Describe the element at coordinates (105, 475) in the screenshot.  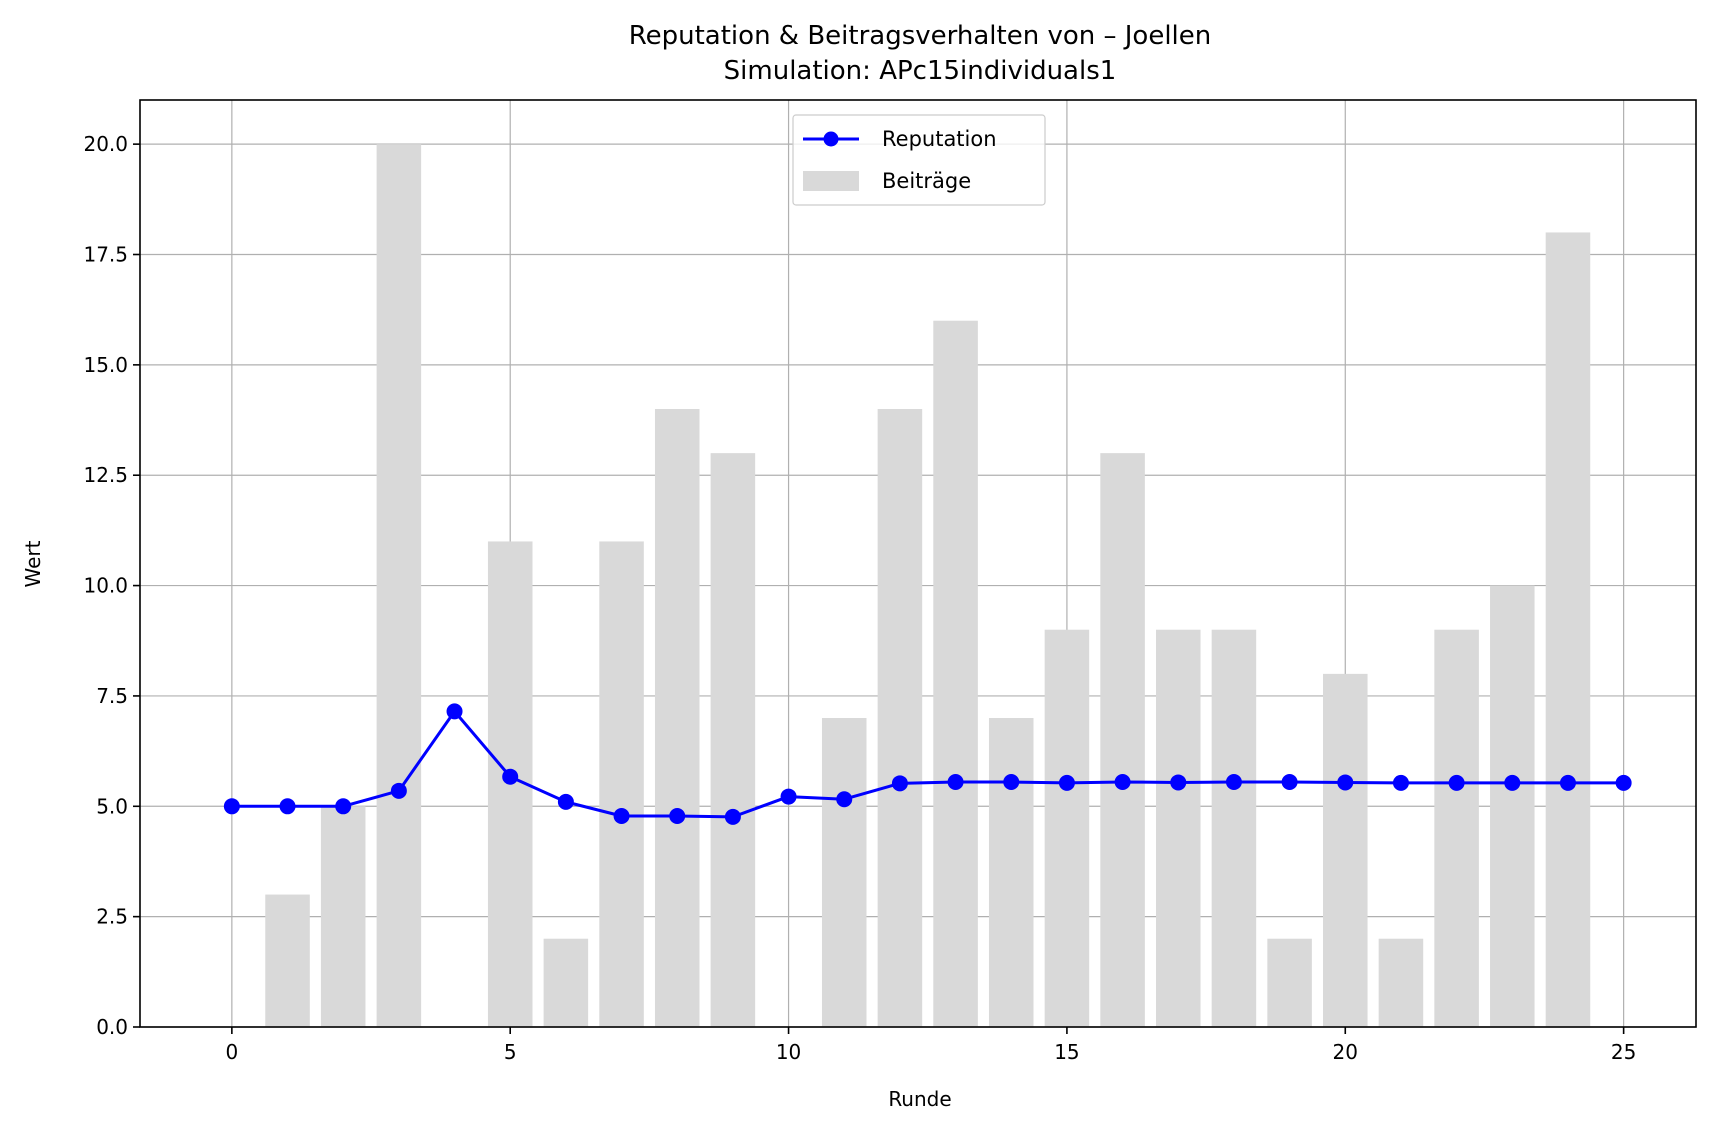
I see `y-tick-label: 12.5` at that location.